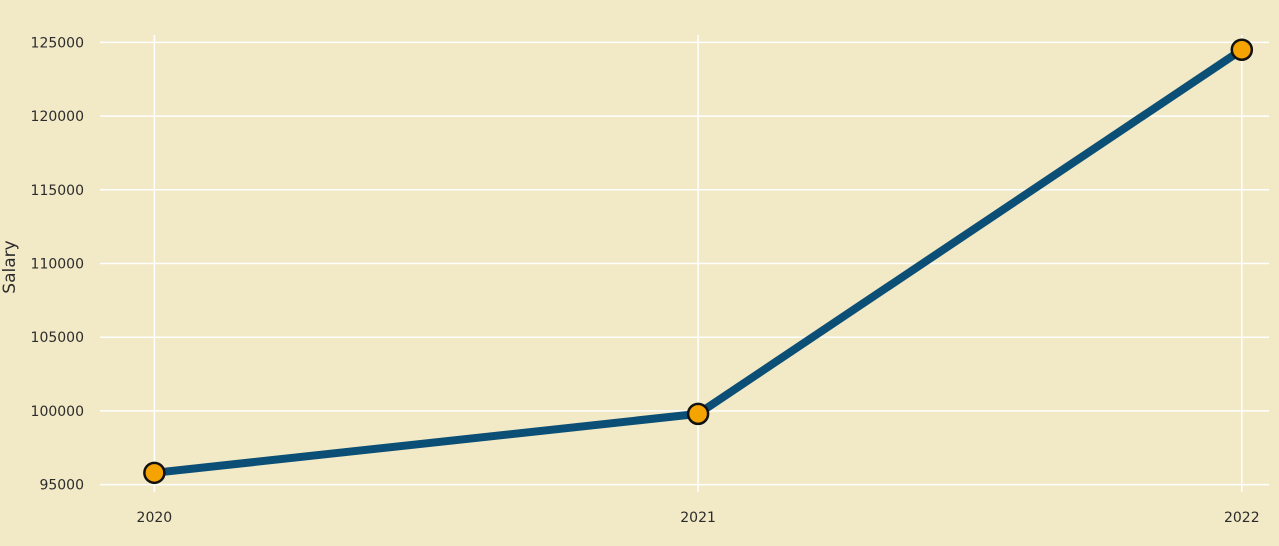 Image resolution: width=1279 pixels, height=546 pixels. What do you see at coordinates (1242, 518) in the screenshot?
I see `x-tick-label: 2022` at bounding box center [1242, 518].